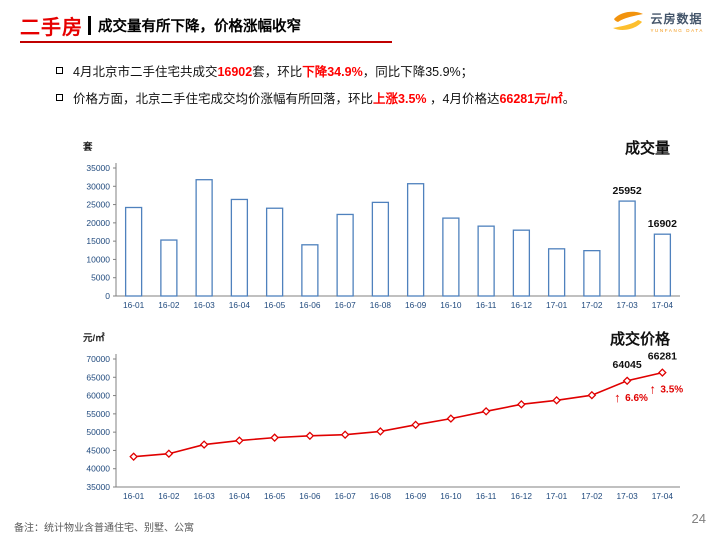 The height and width of the screenshot is (540, 720). Describe the element at coordinates (647, 148) in the screenshot. I see `chart-title: 成交量` at that location.